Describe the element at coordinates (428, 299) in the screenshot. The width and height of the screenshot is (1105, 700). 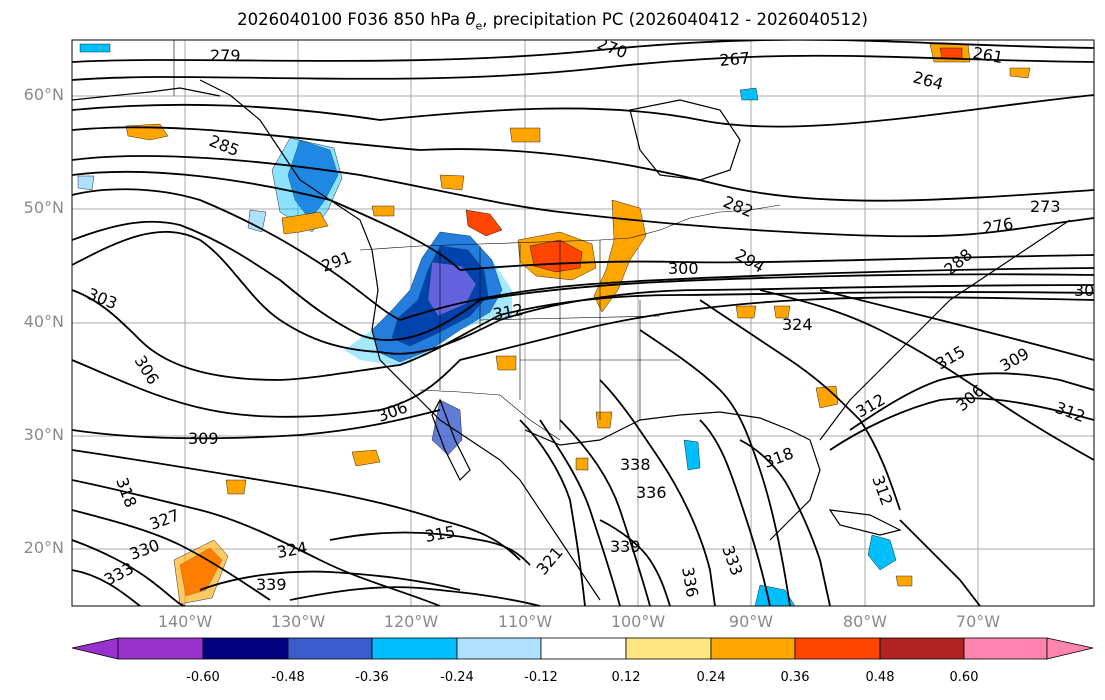
I see `weak-negative-pc-halo` at that location.